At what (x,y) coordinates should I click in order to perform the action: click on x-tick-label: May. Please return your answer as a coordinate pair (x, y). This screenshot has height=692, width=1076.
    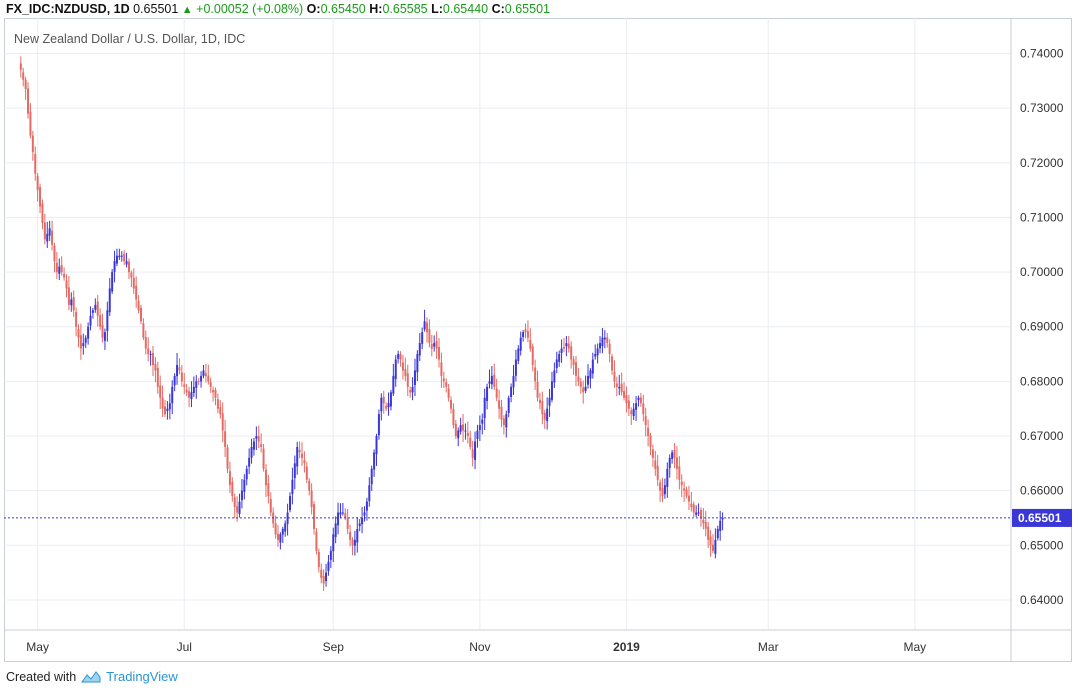
    Looking at the image, I should click on (37, 647).